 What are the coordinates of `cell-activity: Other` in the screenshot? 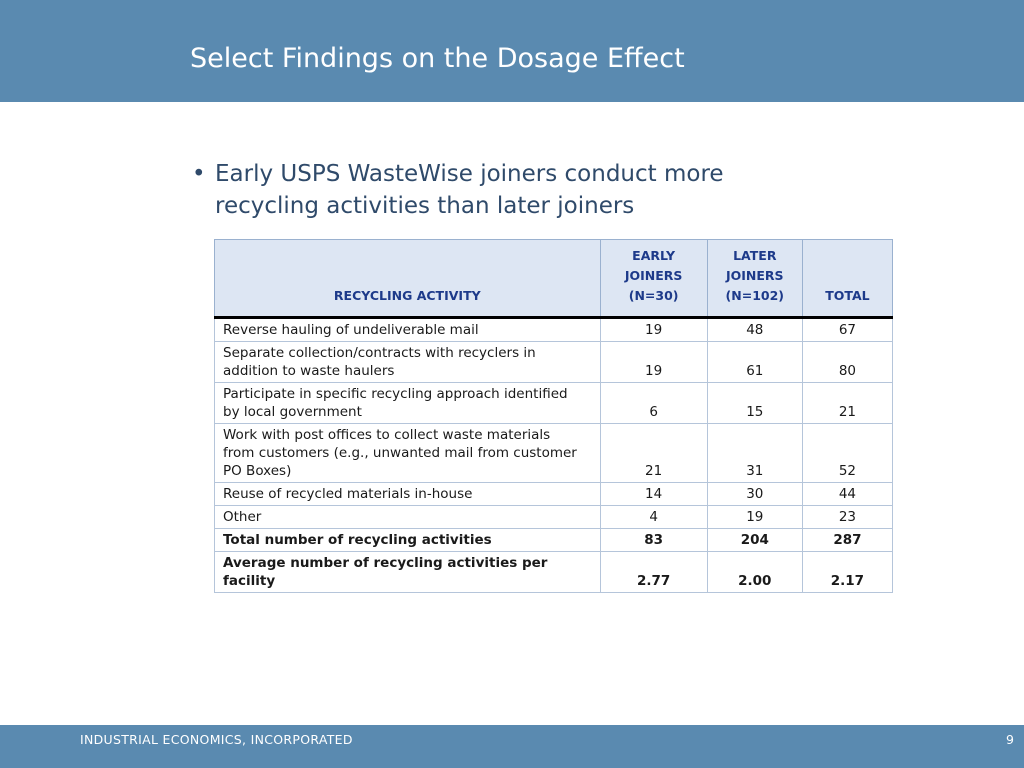 It's located at (407, 517).